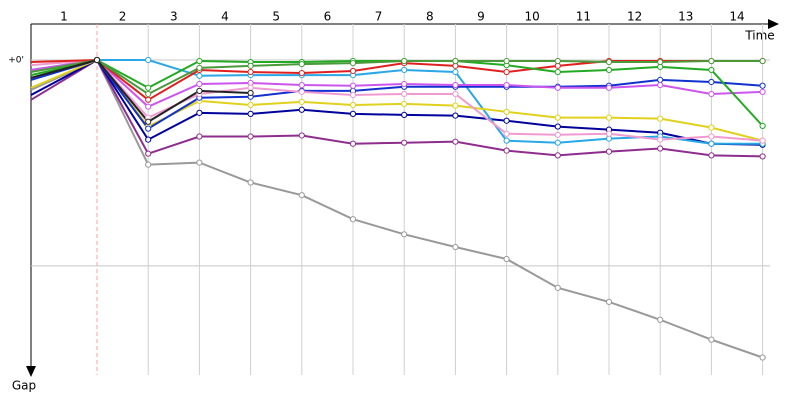  Describe the element at coordinates (16, 61) in the screenshot. I see `y-tick-label: +0'` at that location.